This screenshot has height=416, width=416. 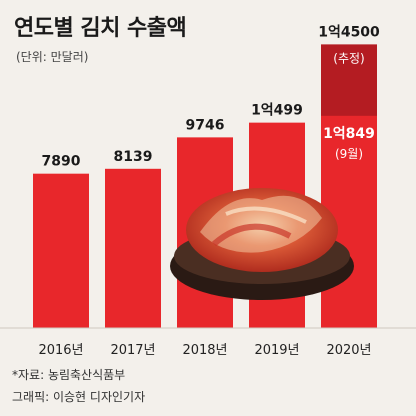 I want to click on bar-value-label: 9746, so click(x=205, y=125).